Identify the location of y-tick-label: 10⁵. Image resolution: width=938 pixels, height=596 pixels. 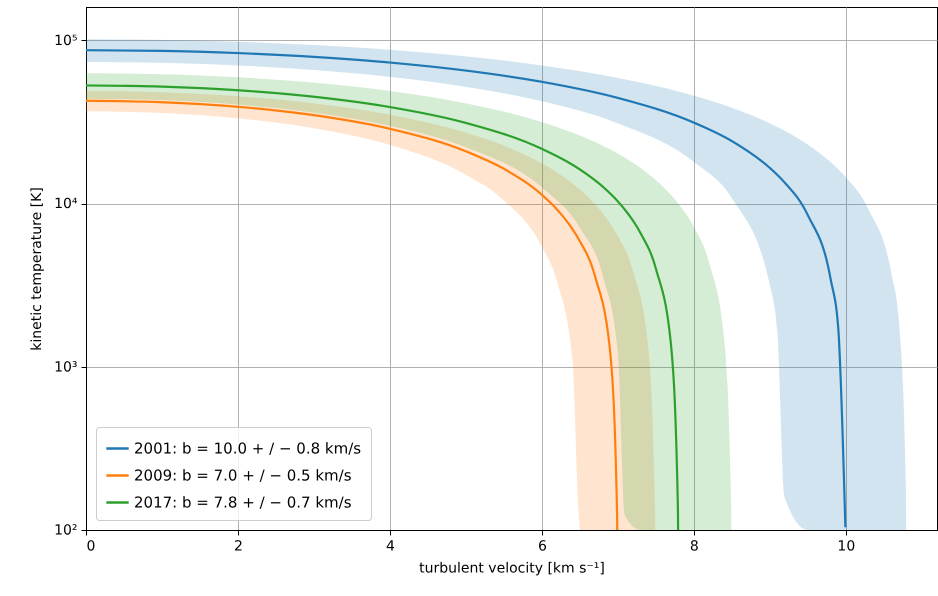
(66, 40).